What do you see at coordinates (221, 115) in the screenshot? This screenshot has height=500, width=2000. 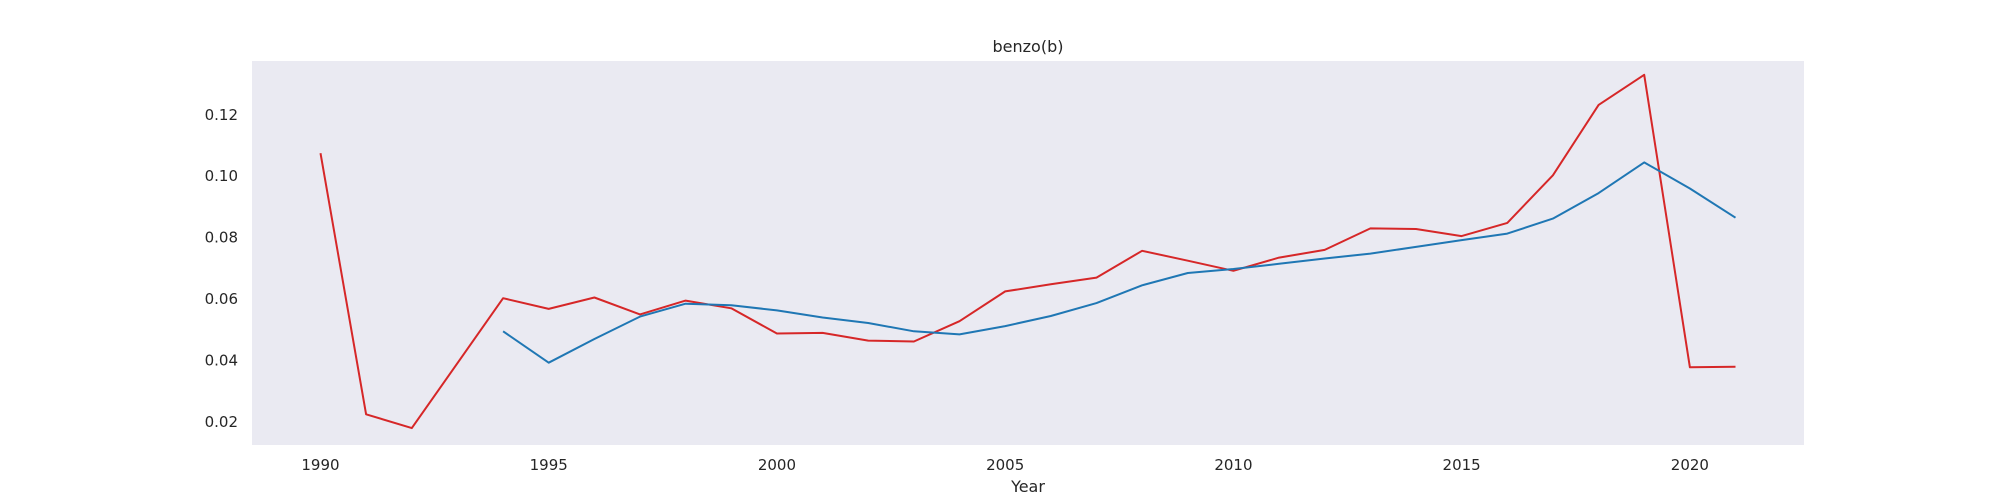 I see `y-tick-label: 0.12` at bounding box center [221, 115].